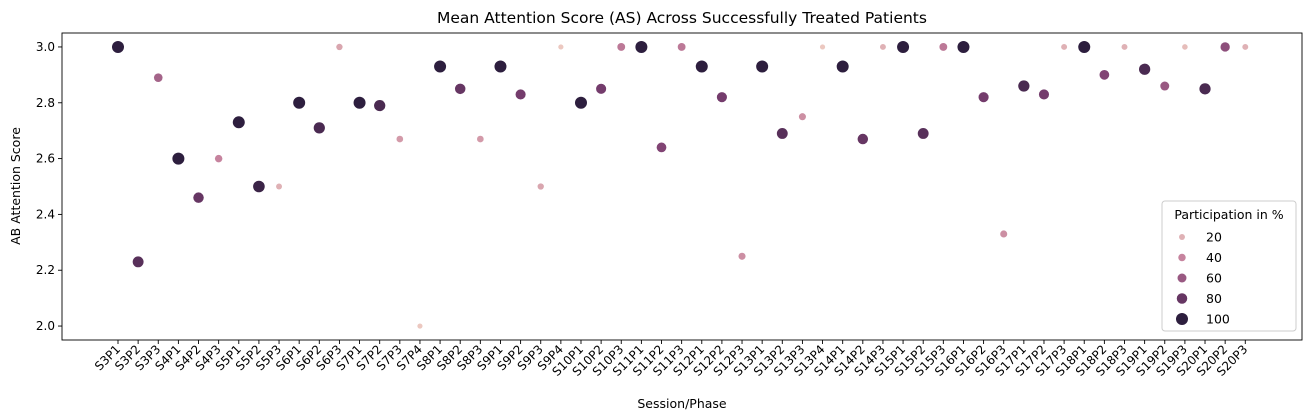  What do you see at coordinates (45, 47) in the screenshot?
I see `y-tick-label: 3.0` at bounding box center [45, 47].